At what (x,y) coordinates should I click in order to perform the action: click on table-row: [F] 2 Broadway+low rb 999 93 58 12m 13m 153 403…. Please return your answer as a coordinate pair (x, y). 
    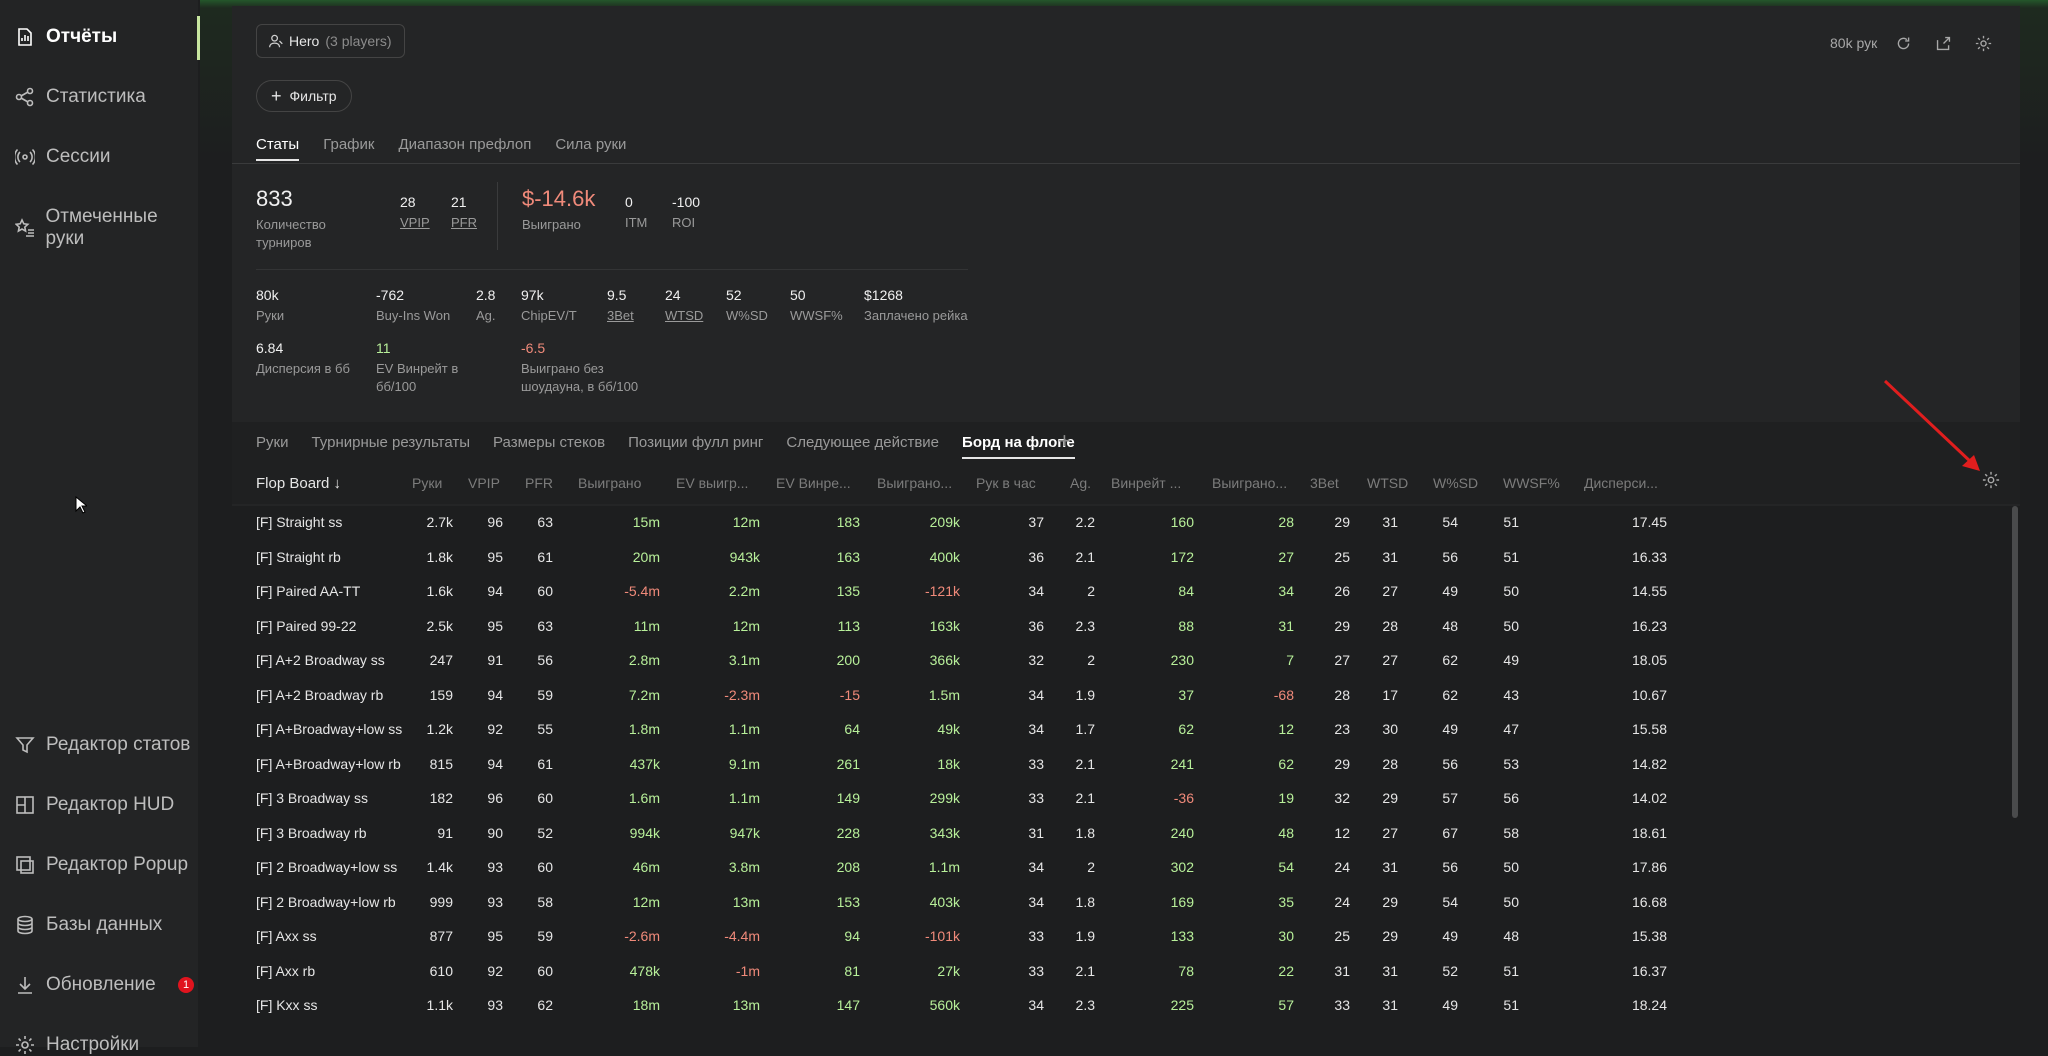
    Looking at the image, I should click on (1126, 903).